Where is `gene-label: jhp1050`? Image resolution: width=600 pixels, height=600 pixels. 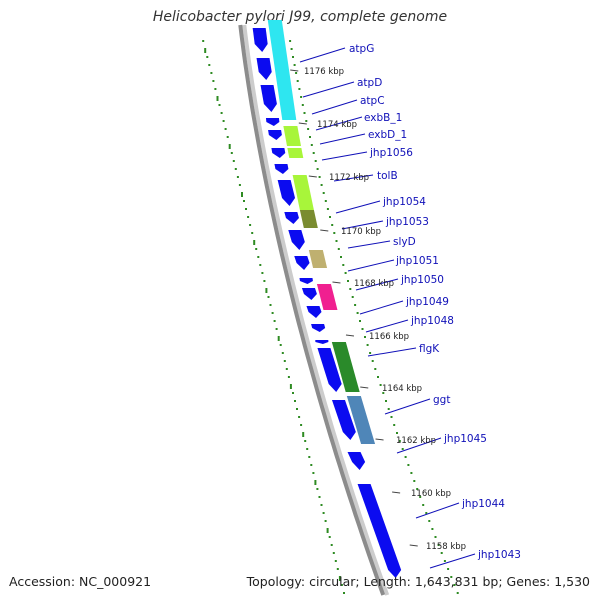
gene-label: jhp1050 is located at coordinates (422, 280).